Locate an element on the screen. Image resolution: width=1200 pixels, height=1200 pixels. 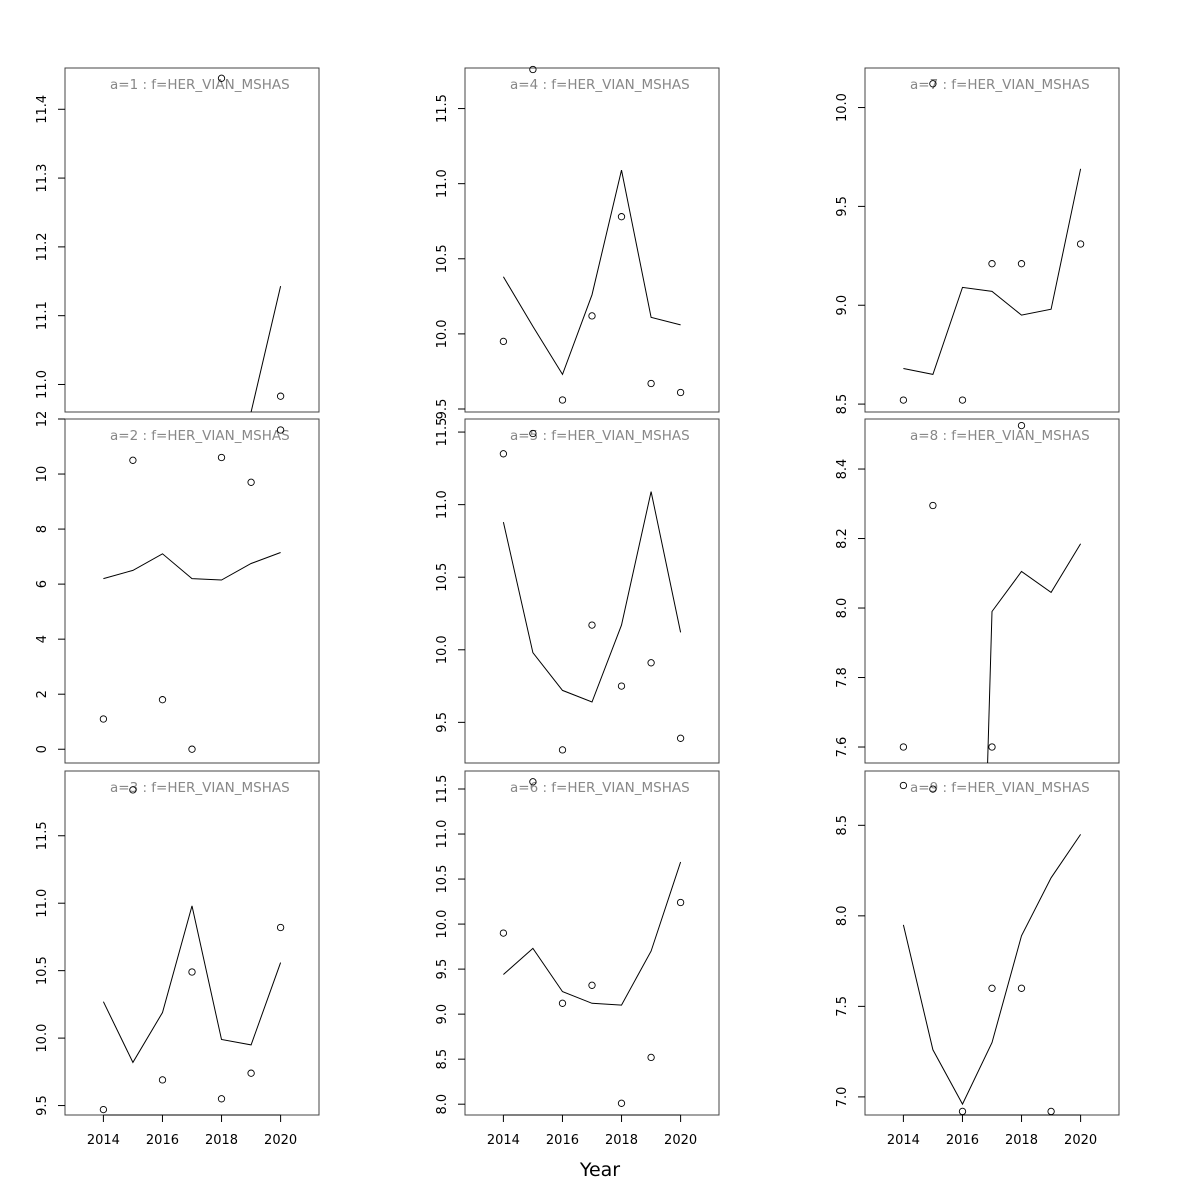
y-tick-label: 9.0 is located at coordinates (442, 1014).